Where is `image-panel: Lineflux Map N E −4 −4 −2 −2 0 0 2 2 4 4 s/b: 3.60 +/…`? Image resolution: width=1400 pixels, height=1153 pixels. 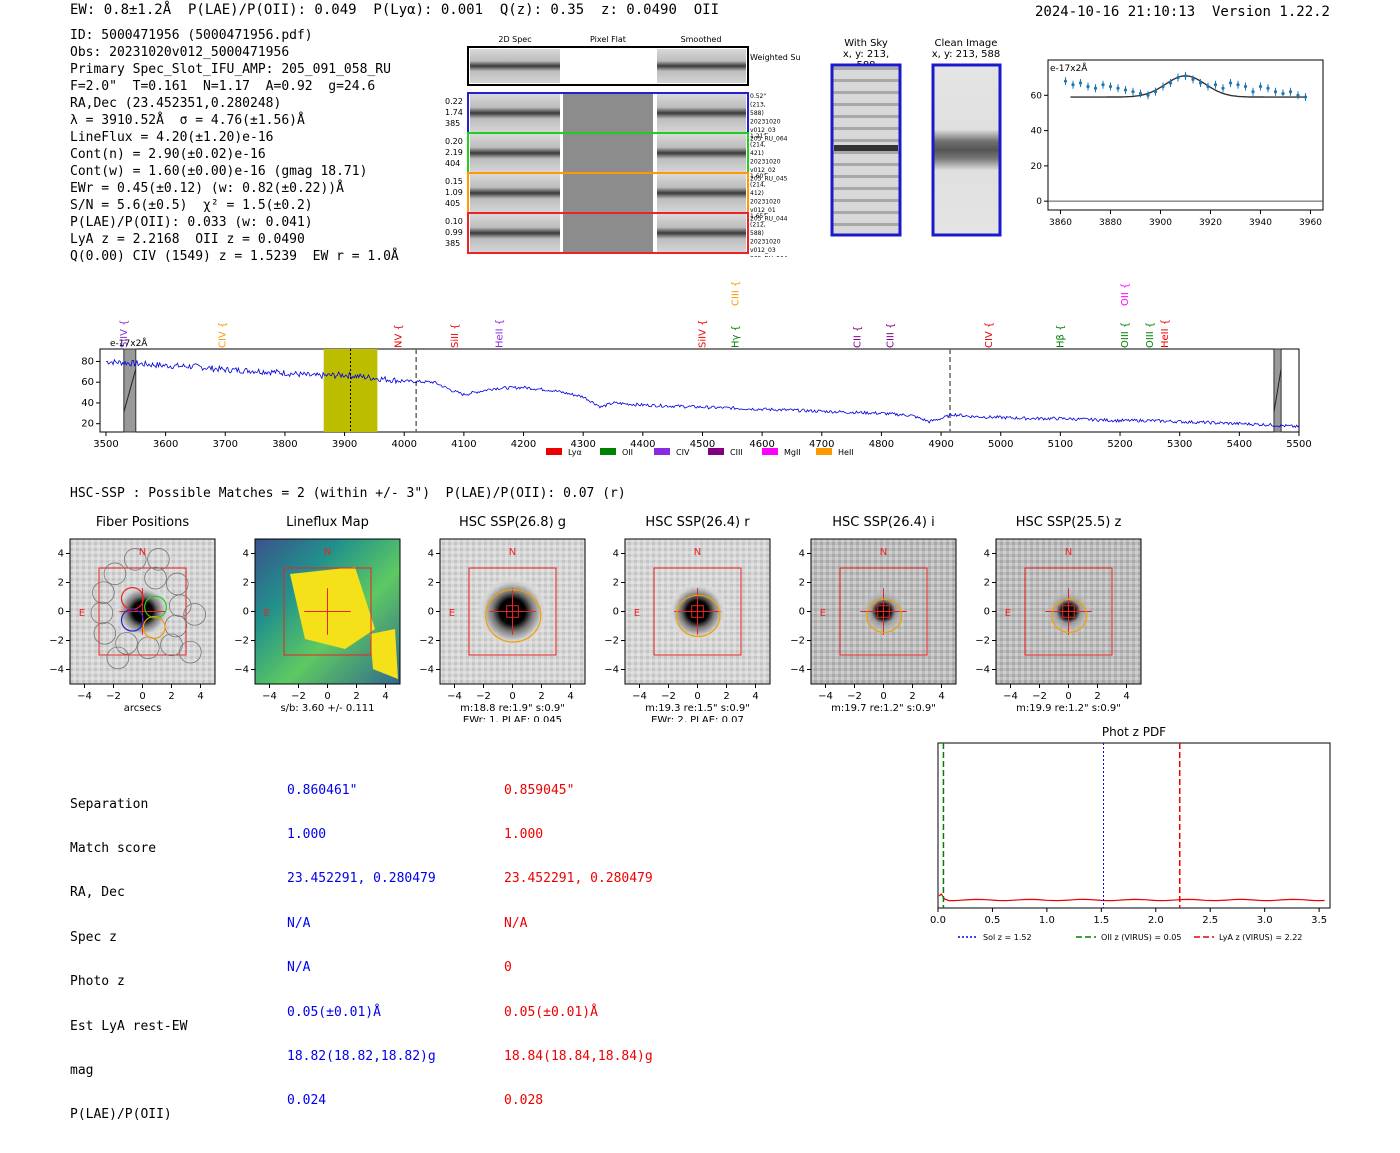
image-panel: Lineflux Map N E −4 −4 −2 −2 0 0 2 2 4 4 s/b: 3.60 +/… is located at coordinates (317, 614).